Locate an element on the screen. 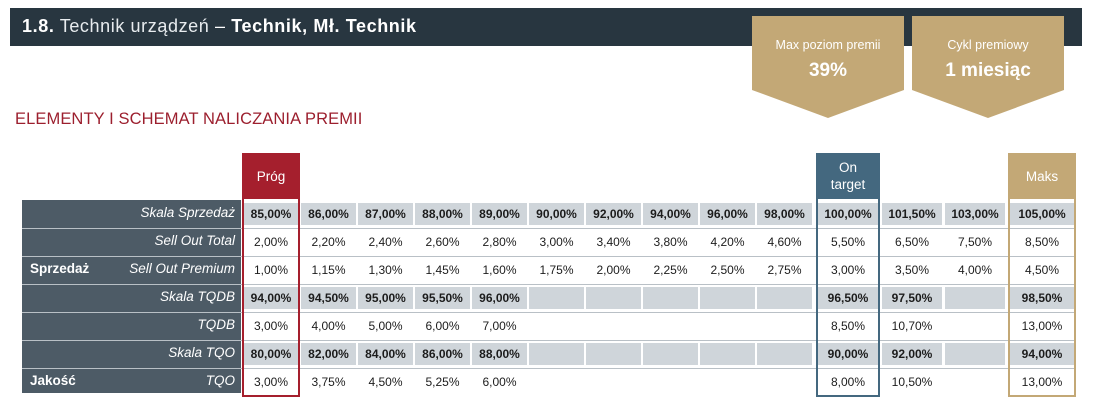 The width and height of the screenshot is (1099, 410). table-cell: 84,00% is located at coordinates (385, 354).